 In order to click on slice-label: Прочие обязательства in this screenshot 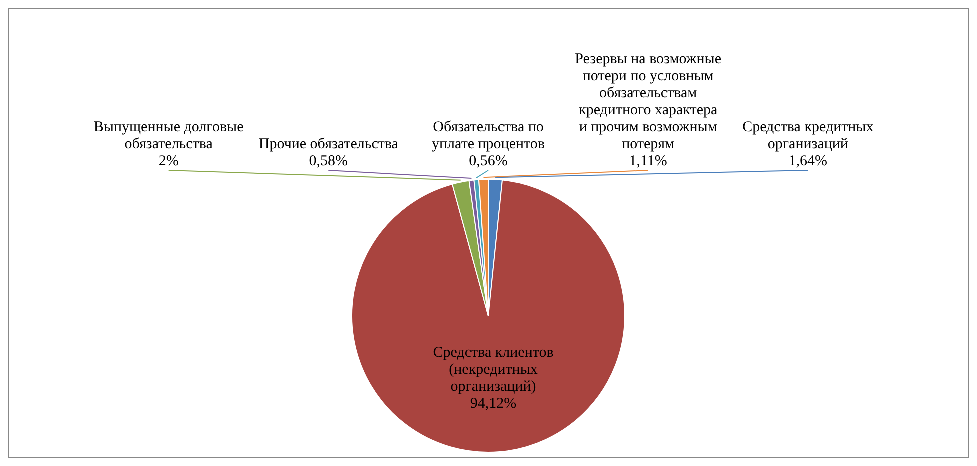, I will do `click(328, 144)`.